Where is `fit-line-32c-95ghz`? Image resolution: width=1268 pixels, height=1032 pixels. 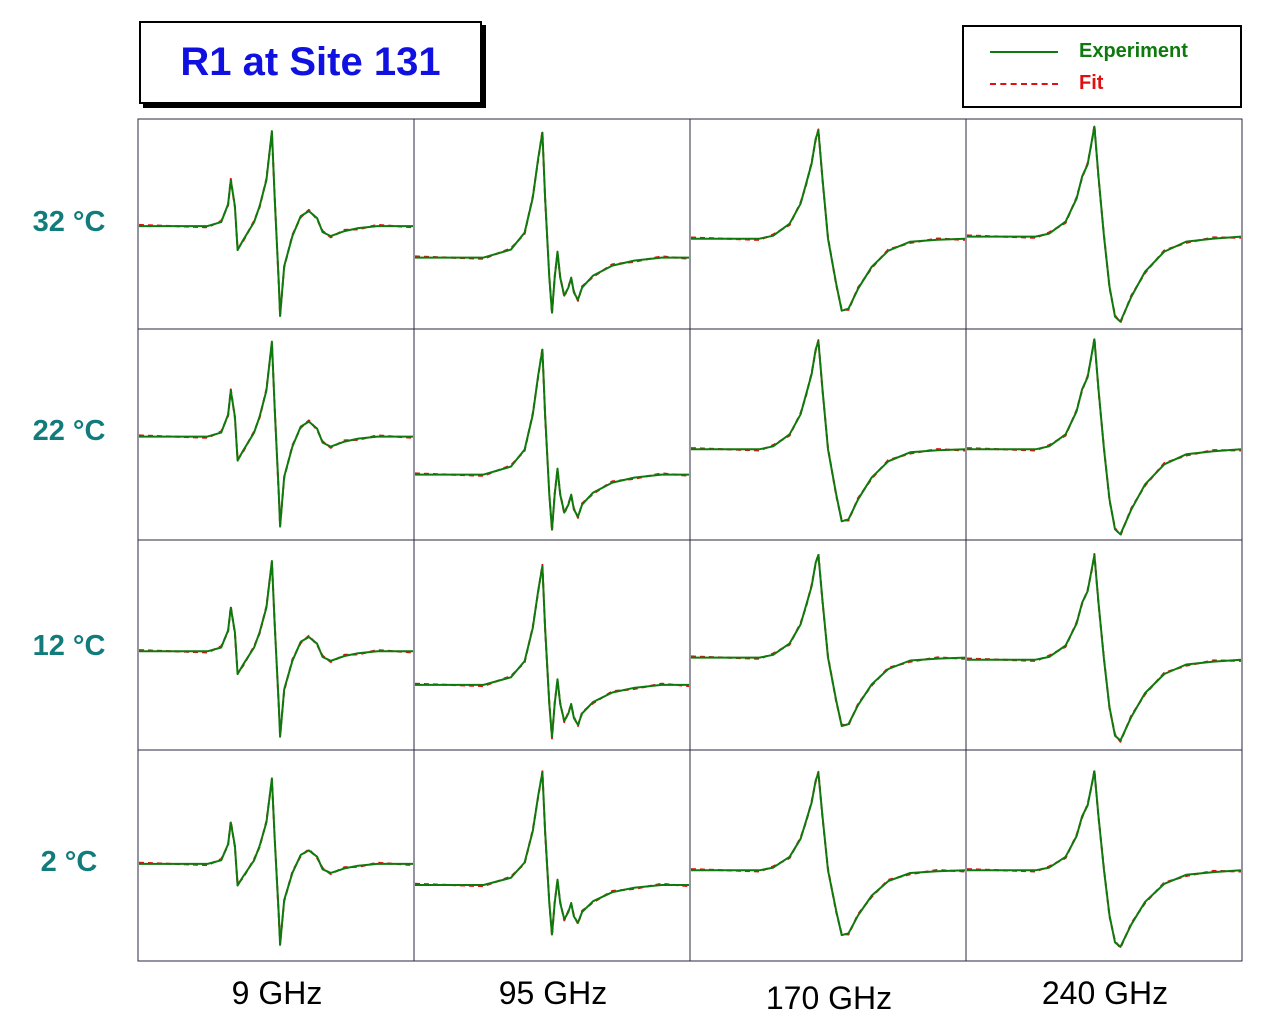 fit-line-32c-95ghz is located at coordinates (552, 222).